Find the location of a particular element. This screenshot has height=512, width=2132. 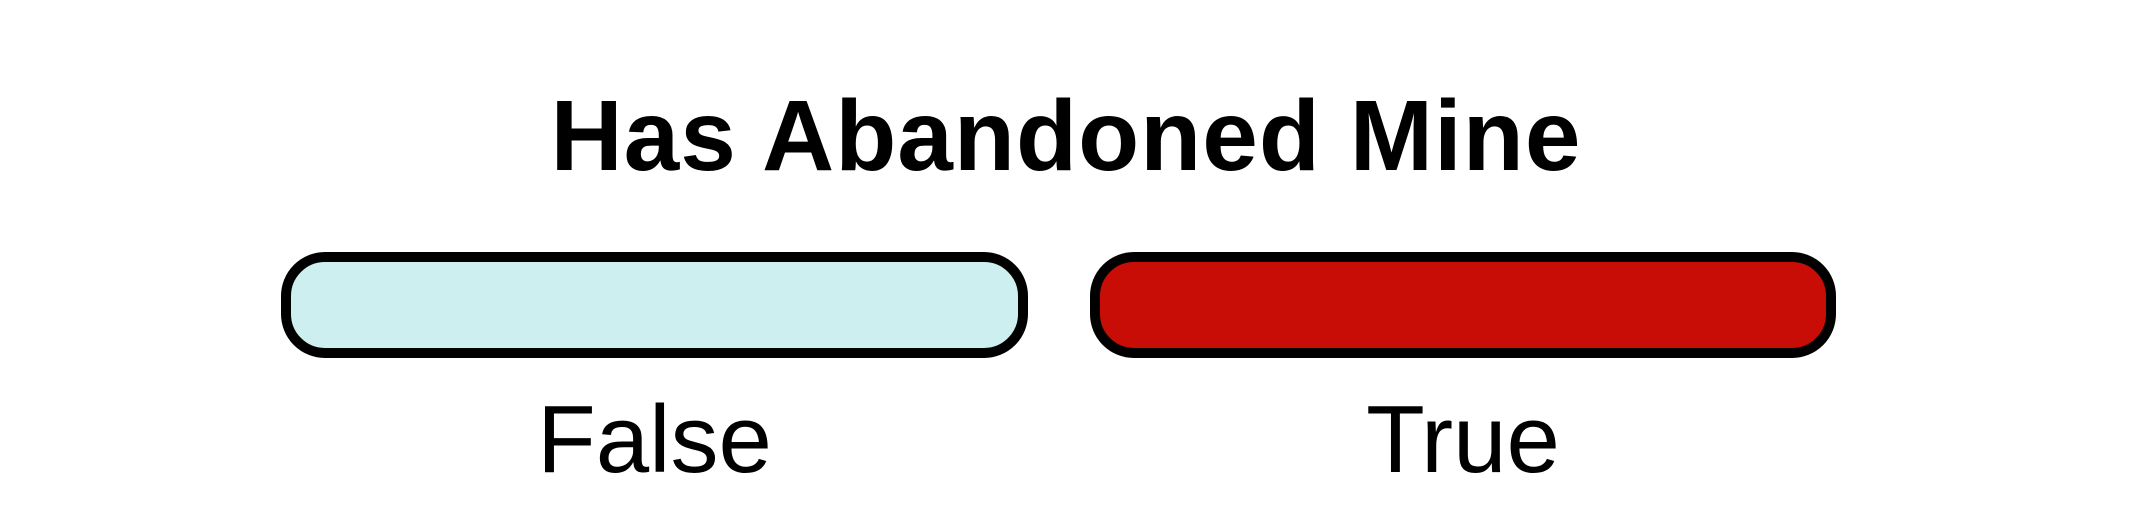

legend-swatch-false is located at coordinates (654, 305).